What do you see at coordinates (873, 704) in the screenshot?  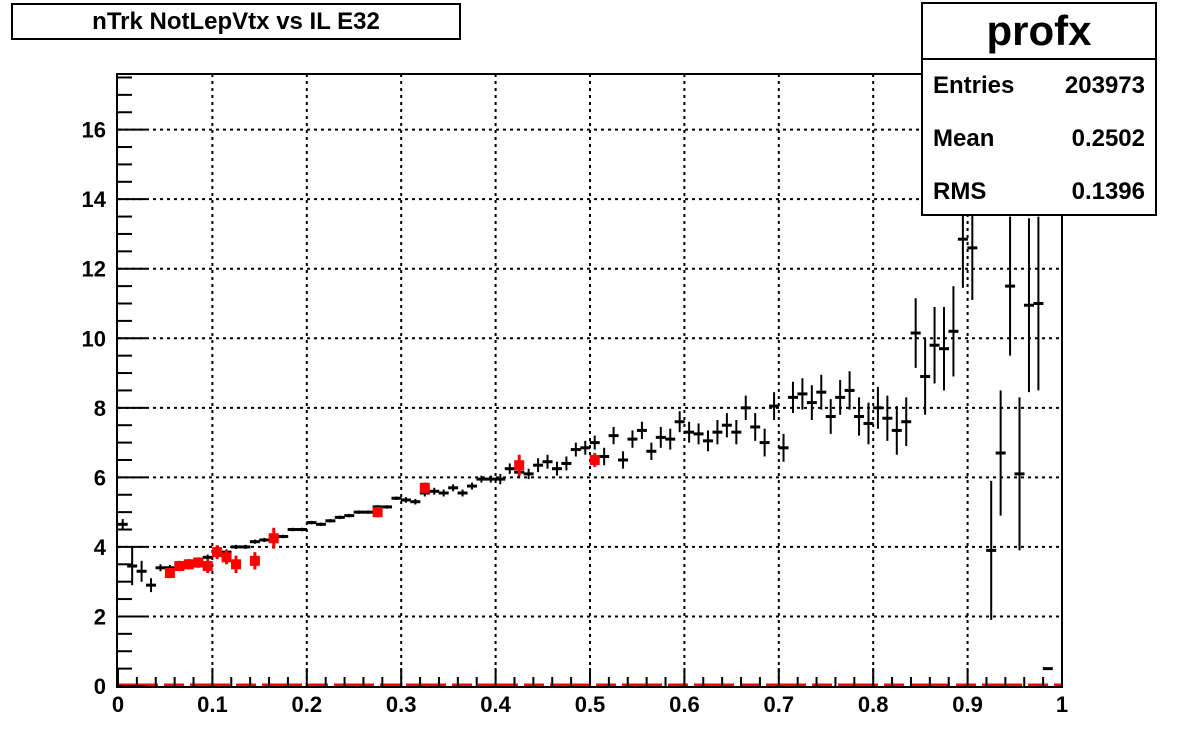 I see `x-tick-label: 0.8` at bounding box center [873, 704].